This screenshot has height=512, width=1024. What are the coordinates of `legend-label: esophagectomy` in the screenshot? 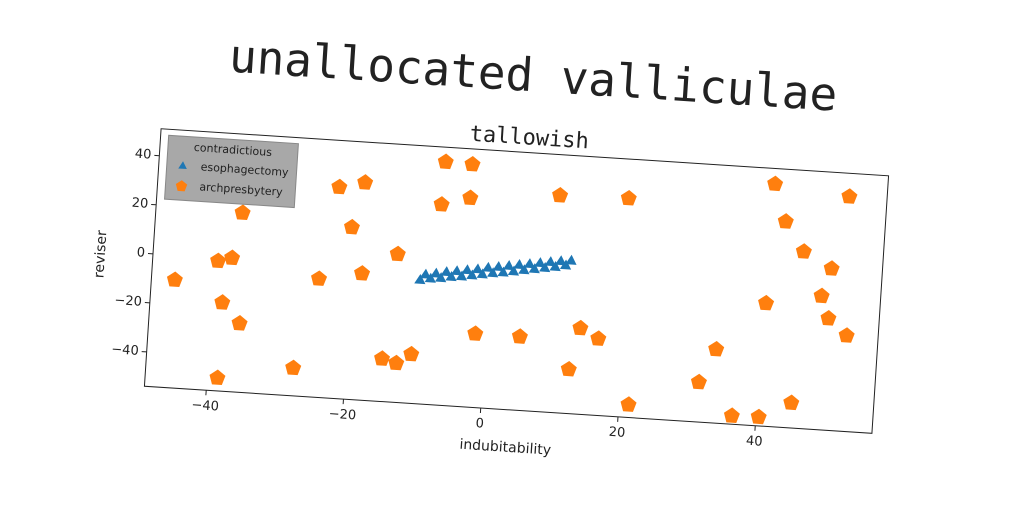 It's located at (244, 169).